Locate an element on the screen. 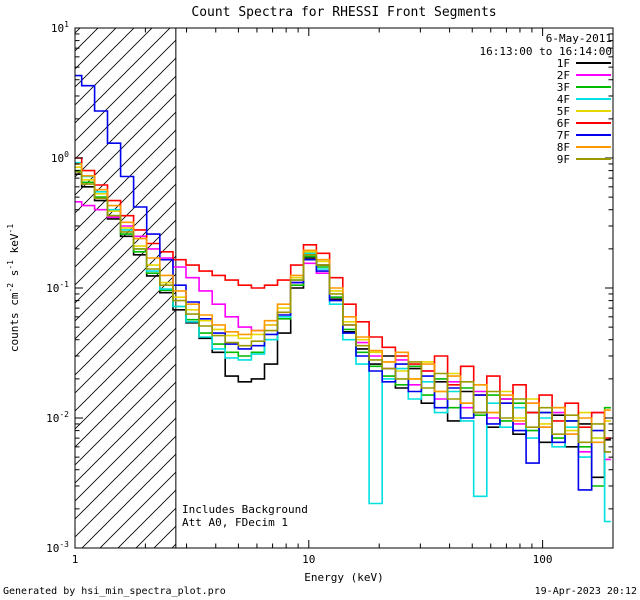 This screenshot has height=600, width=640. legend-label: 8F is located at coordinates (563, 147).